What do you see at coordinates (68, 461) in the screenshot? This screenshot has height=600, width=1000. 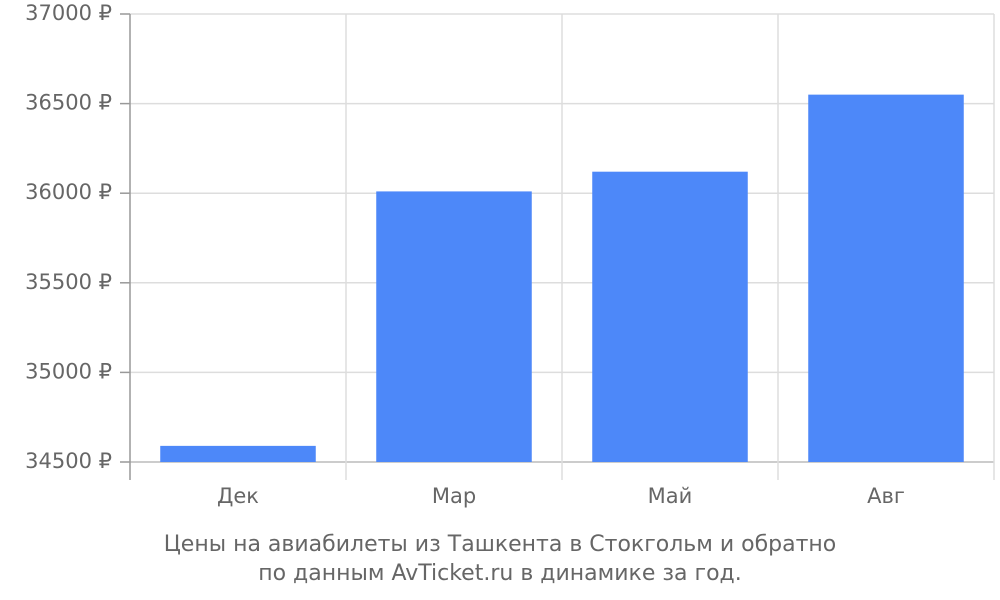 I see `y-tick-label: 34500 ₽` at bounding box center [68, 461].